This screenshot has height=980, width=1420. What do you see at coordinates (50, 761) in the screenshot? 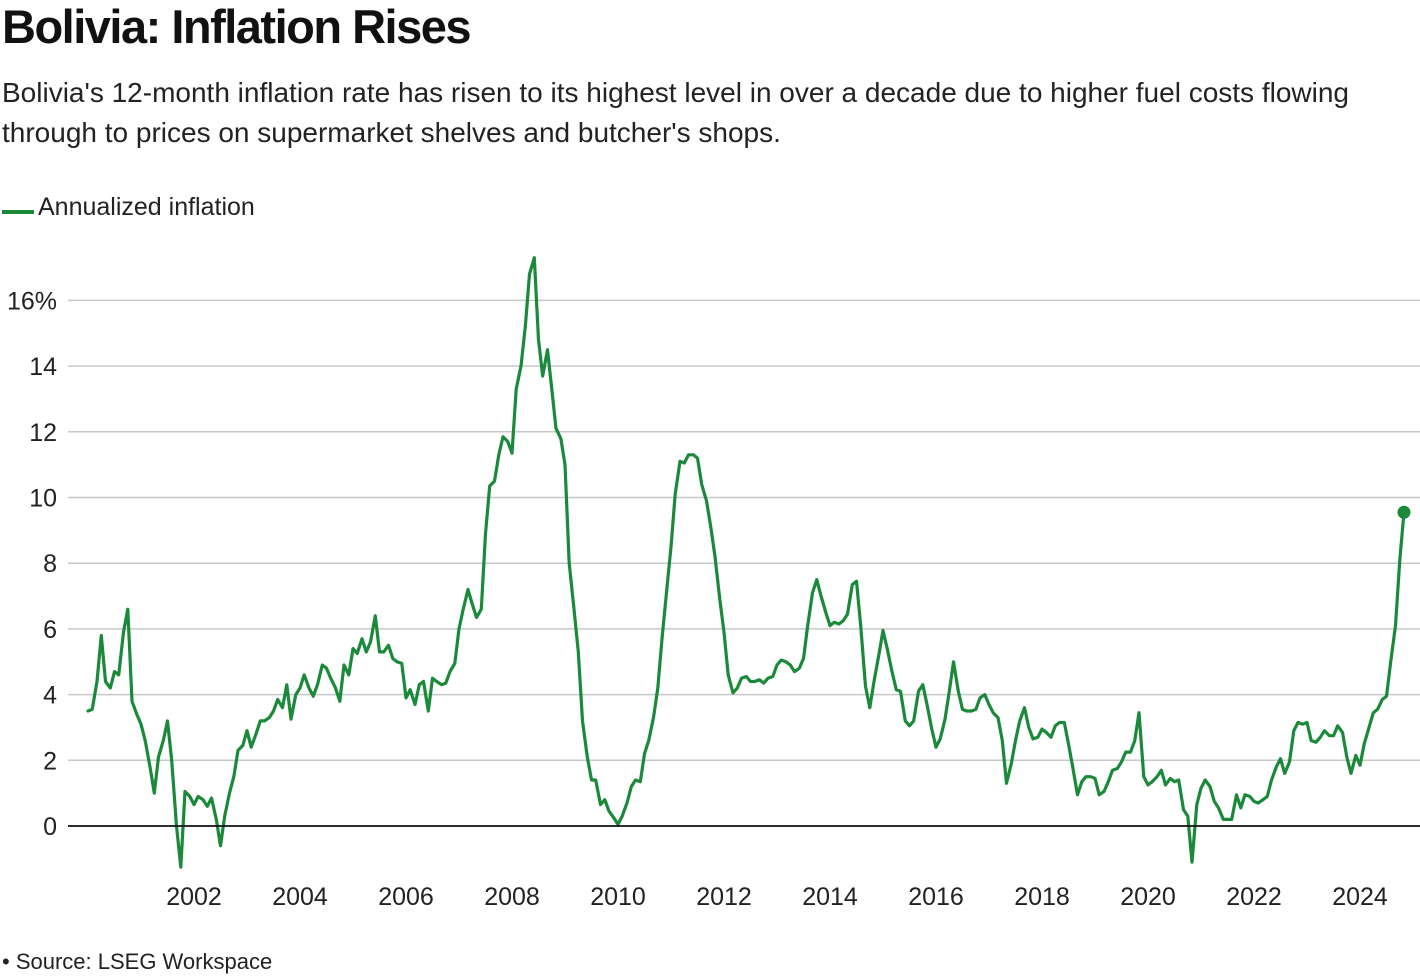
I see `y-tick-label-2: 2` at bounding box center [50, 761].